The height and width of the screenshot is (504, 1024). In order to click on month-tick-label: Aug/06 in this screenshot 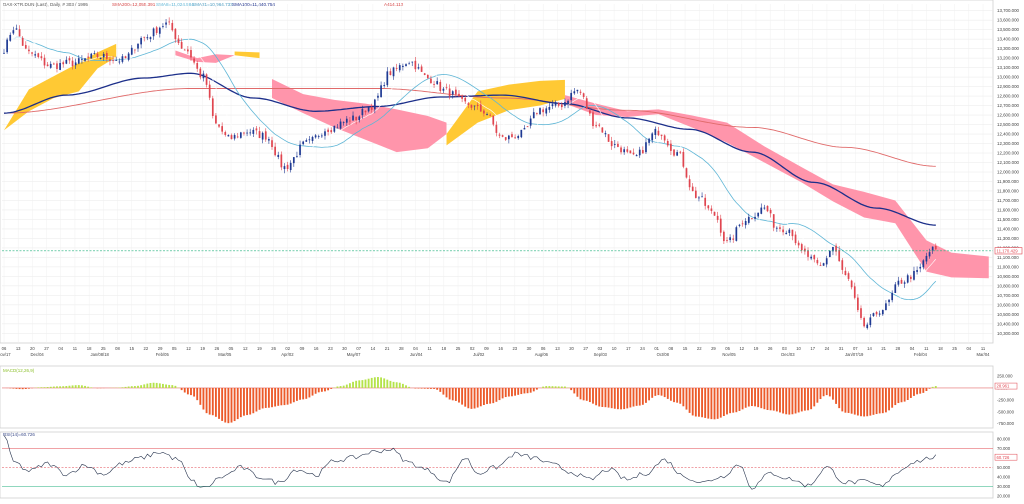, I will do `click(542, 354)`.